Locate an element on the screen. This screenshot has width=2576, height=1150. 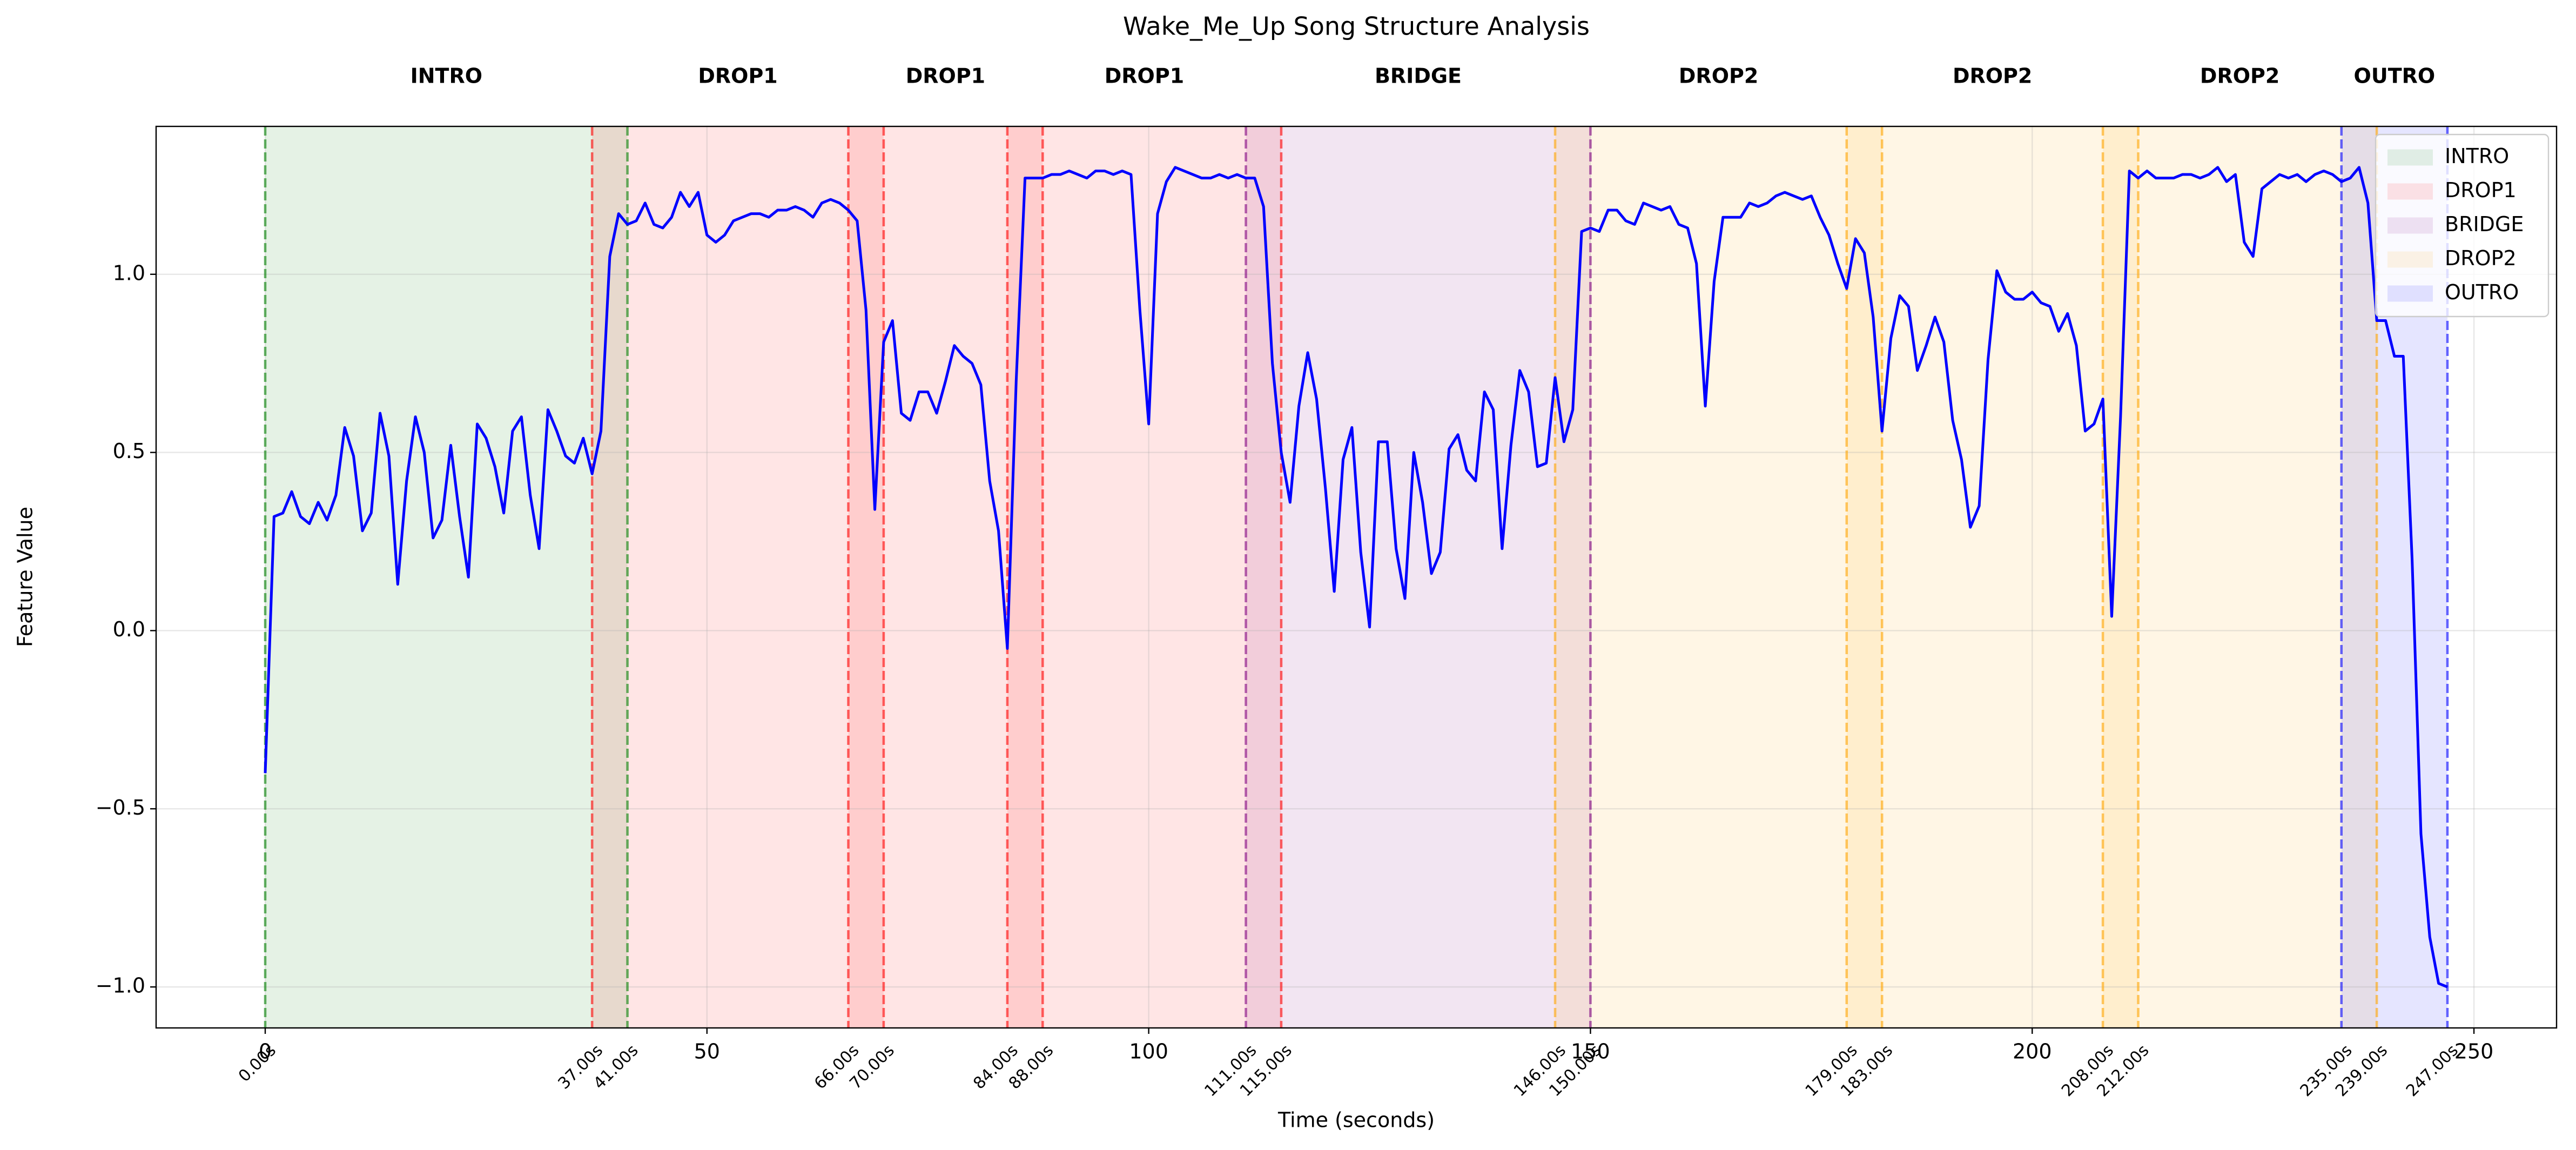
x-tick-label: 100 is located at coordinates (1148, 1052).